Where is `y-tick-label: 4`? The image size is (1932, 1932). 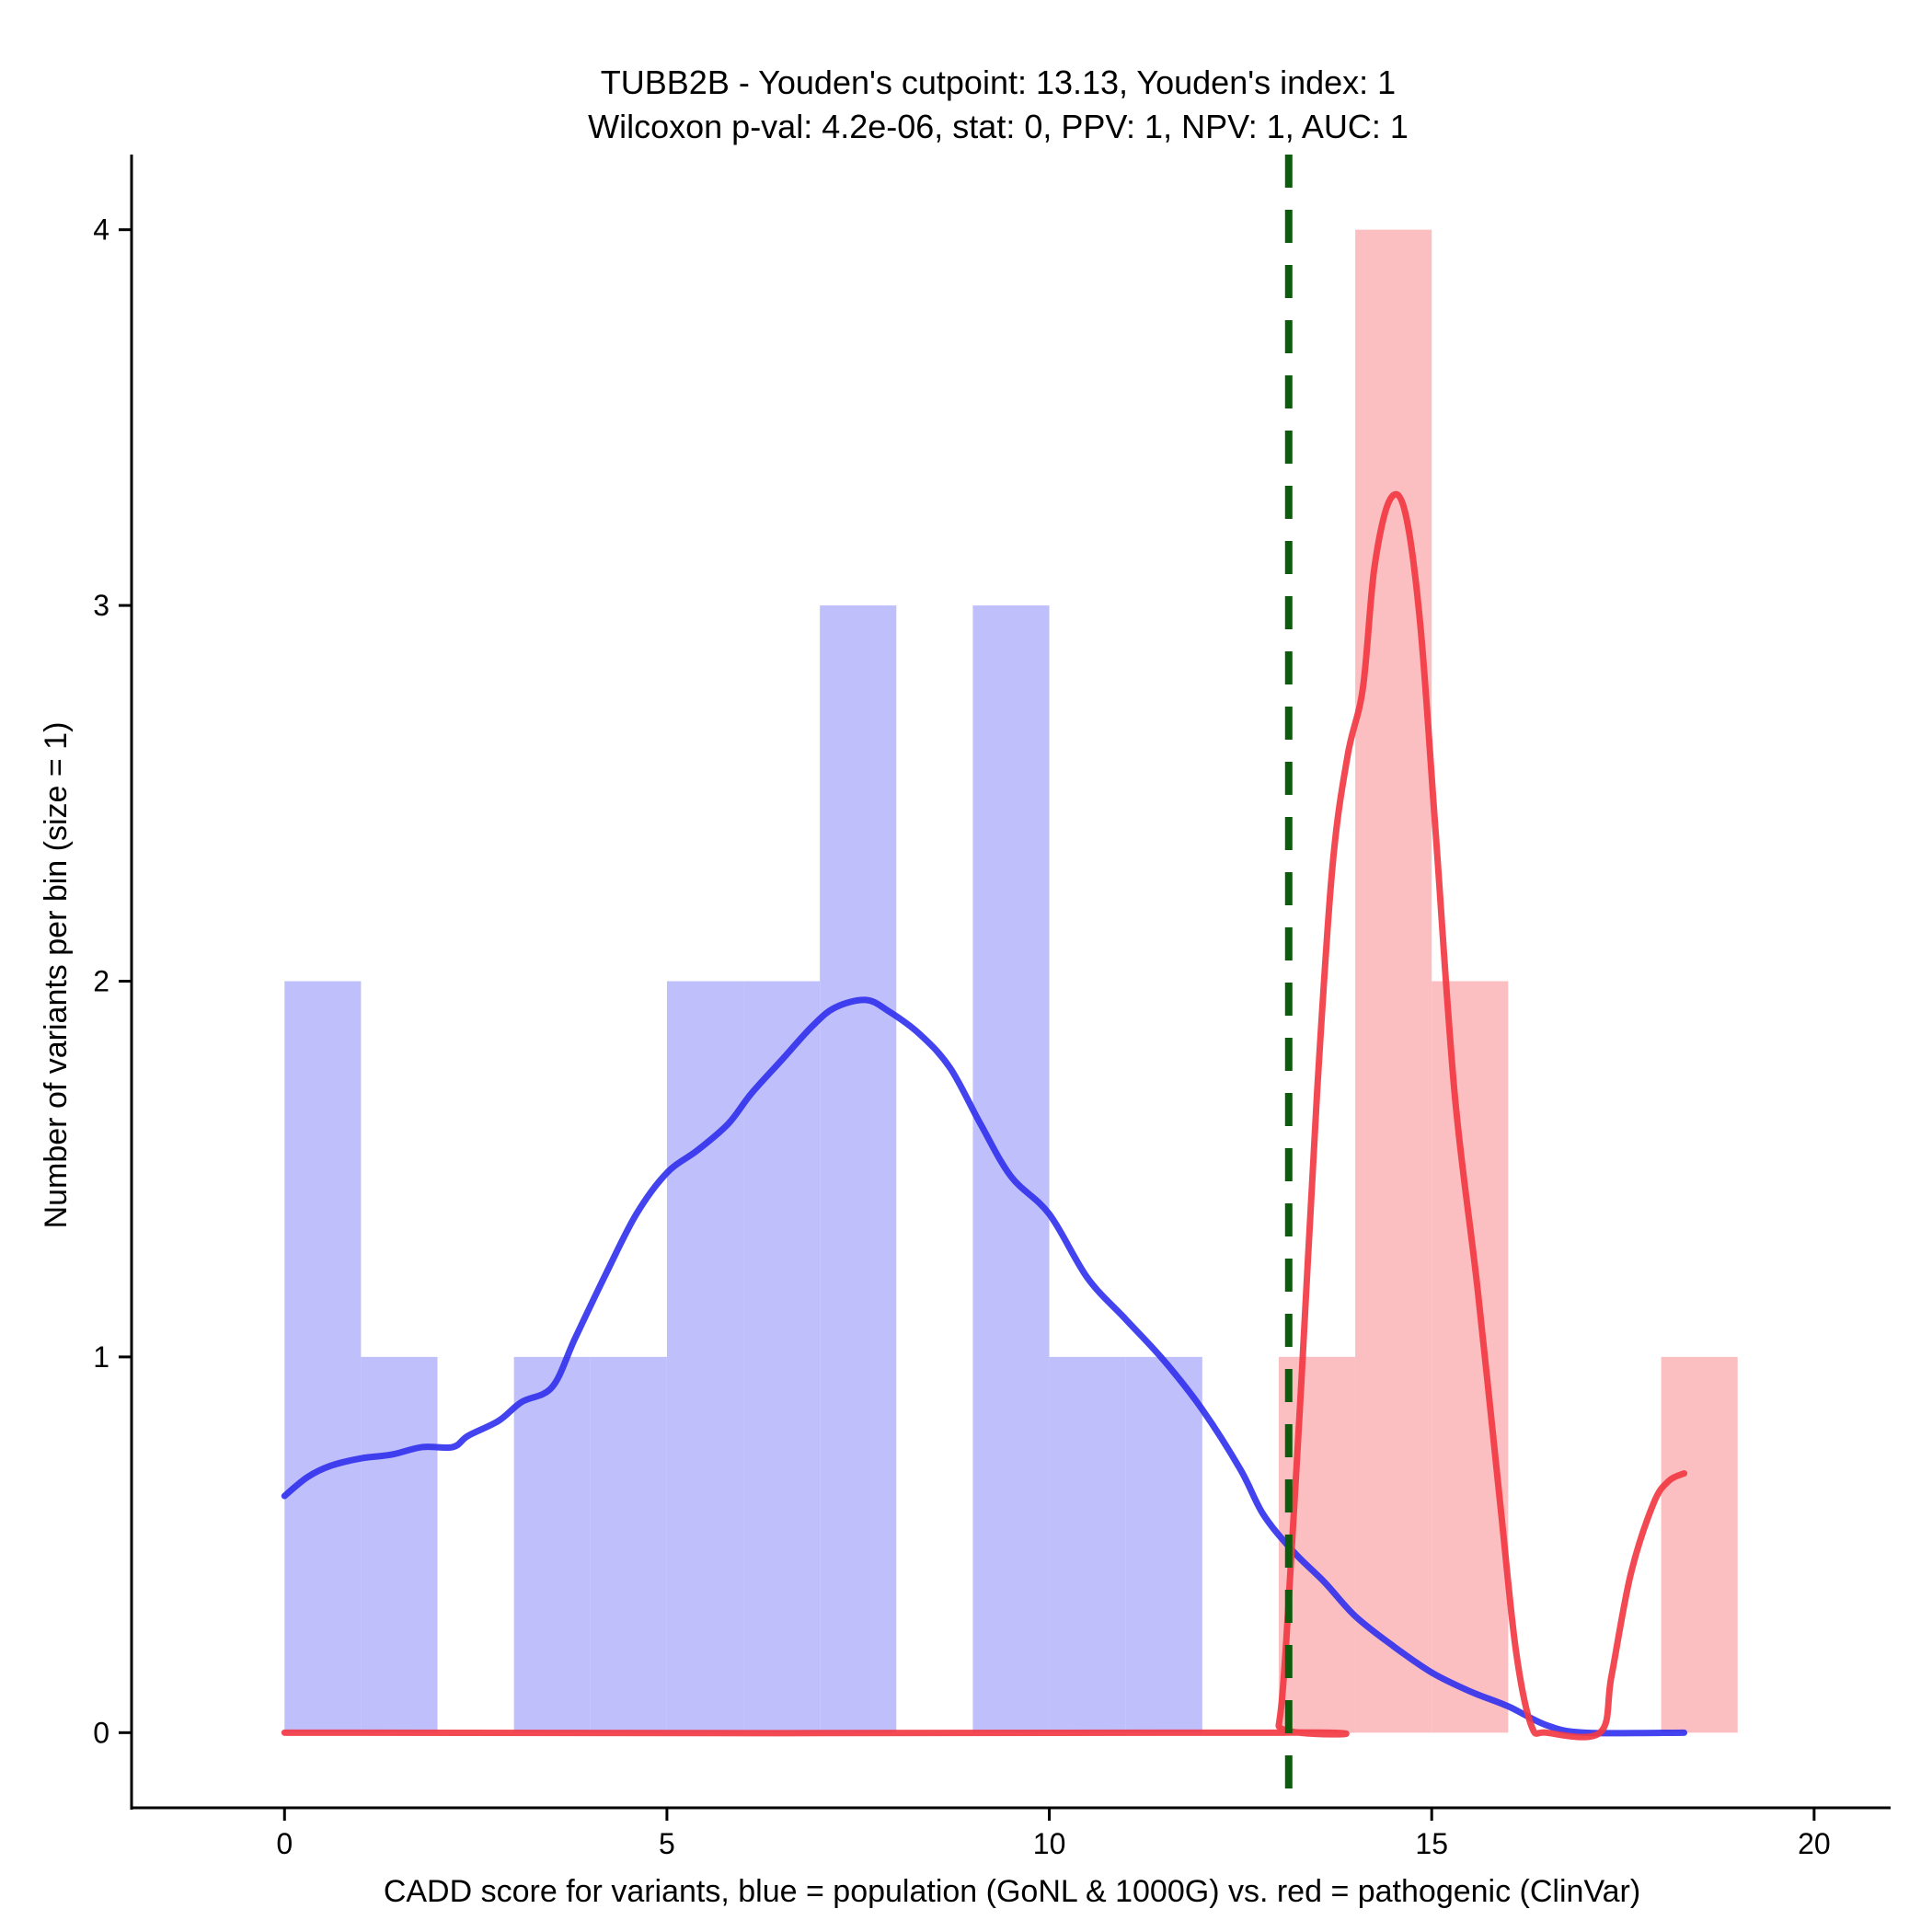 y-tick-label: 4 is located at coordinates (101, 230).